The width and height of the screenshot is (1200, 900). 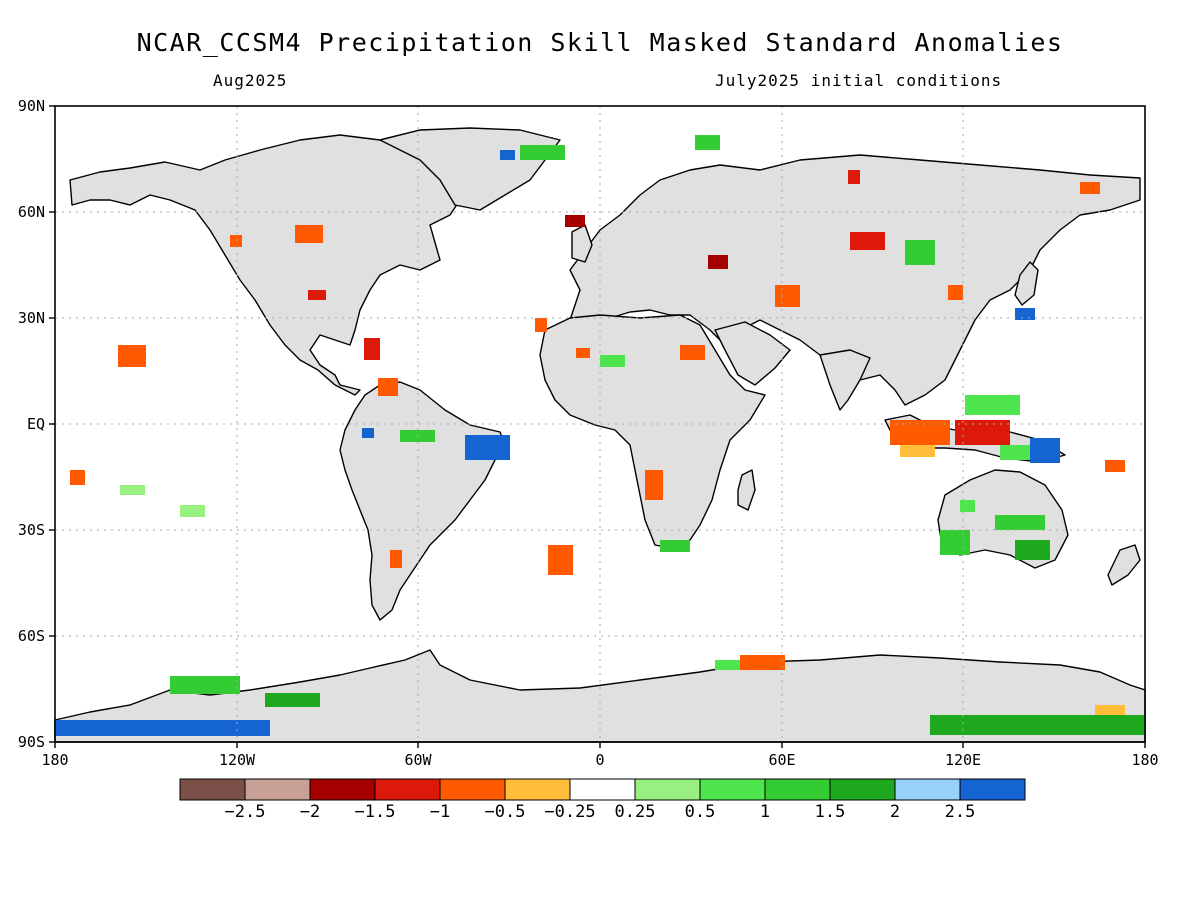 What do you see at coordinates (470, 169) in the screenshot?
I see `landmass-greenland` at bounding box center [470, 169].